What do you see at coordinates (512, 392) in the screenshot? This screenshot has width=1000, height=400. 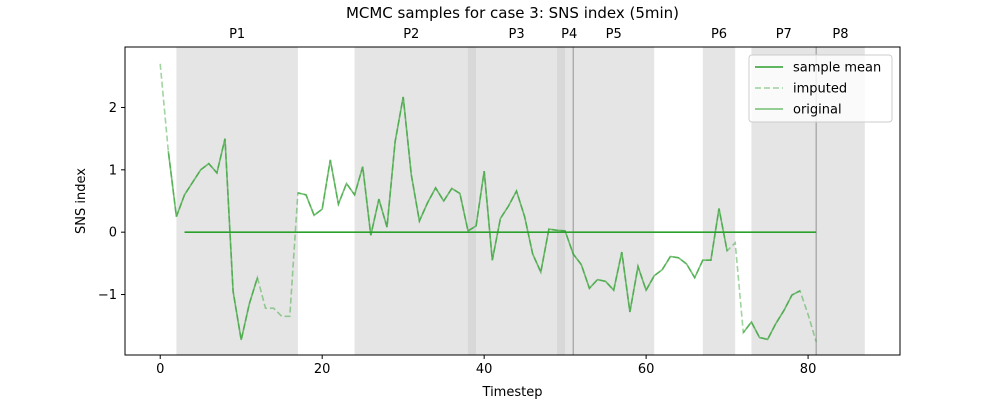 I see `x-axis-label: Timestep` at bounding box center [512, 392].